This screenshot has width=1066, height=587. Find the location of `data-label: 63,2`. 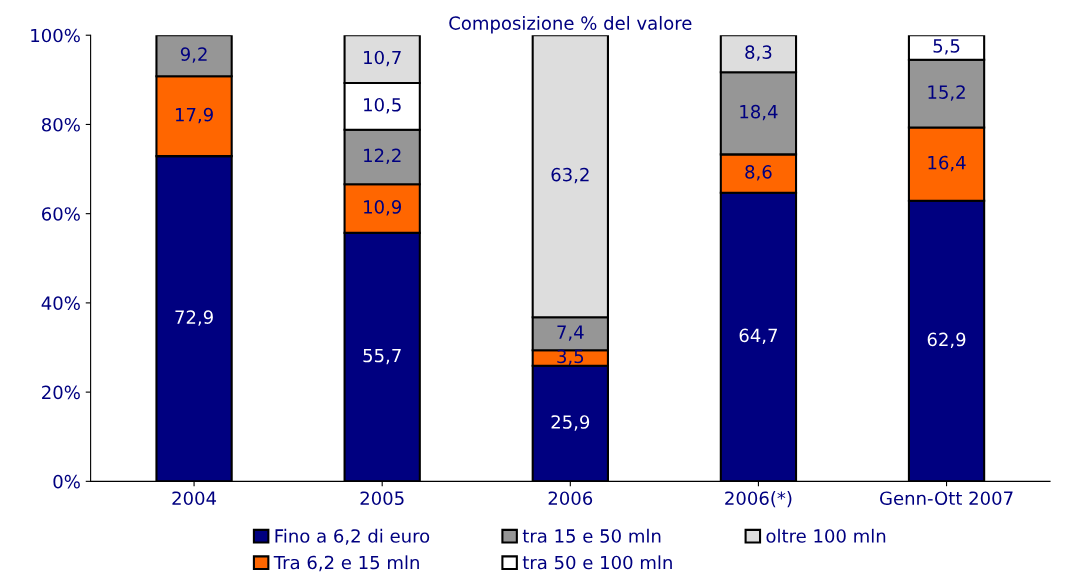

data-label: 63,2 is located at coordinates (570, 175).